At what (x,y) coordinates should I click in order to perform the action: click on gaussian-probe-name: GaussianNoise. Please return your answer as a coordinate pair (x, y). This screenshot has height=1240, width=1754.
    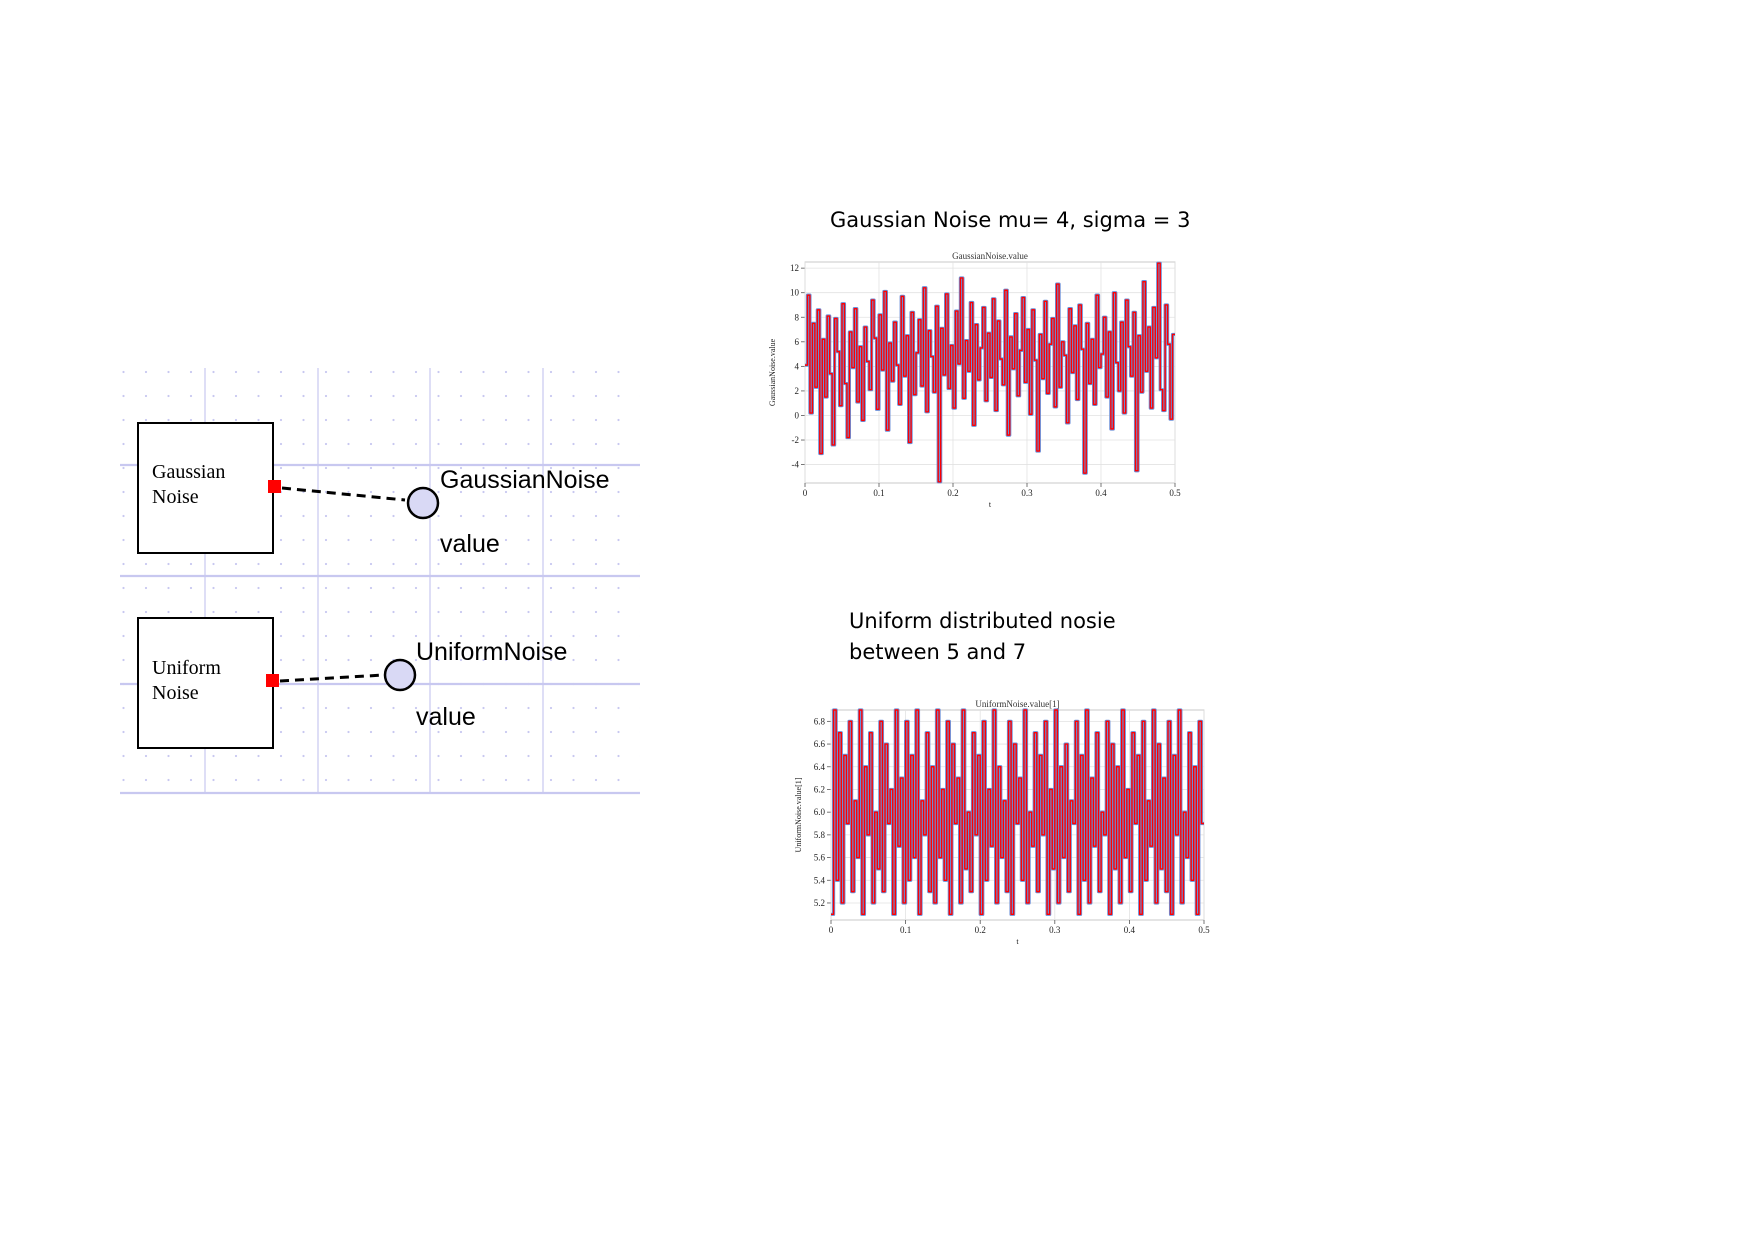
    Looking at the image, I should click on (525, 480).